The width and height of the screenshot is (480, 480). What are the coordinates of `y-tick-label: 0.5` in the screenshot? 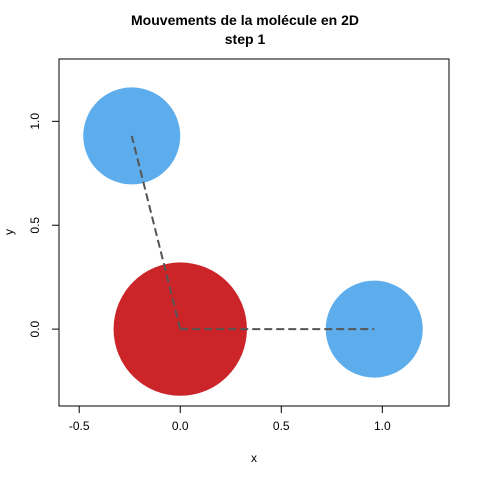 It's located at (35, 225).